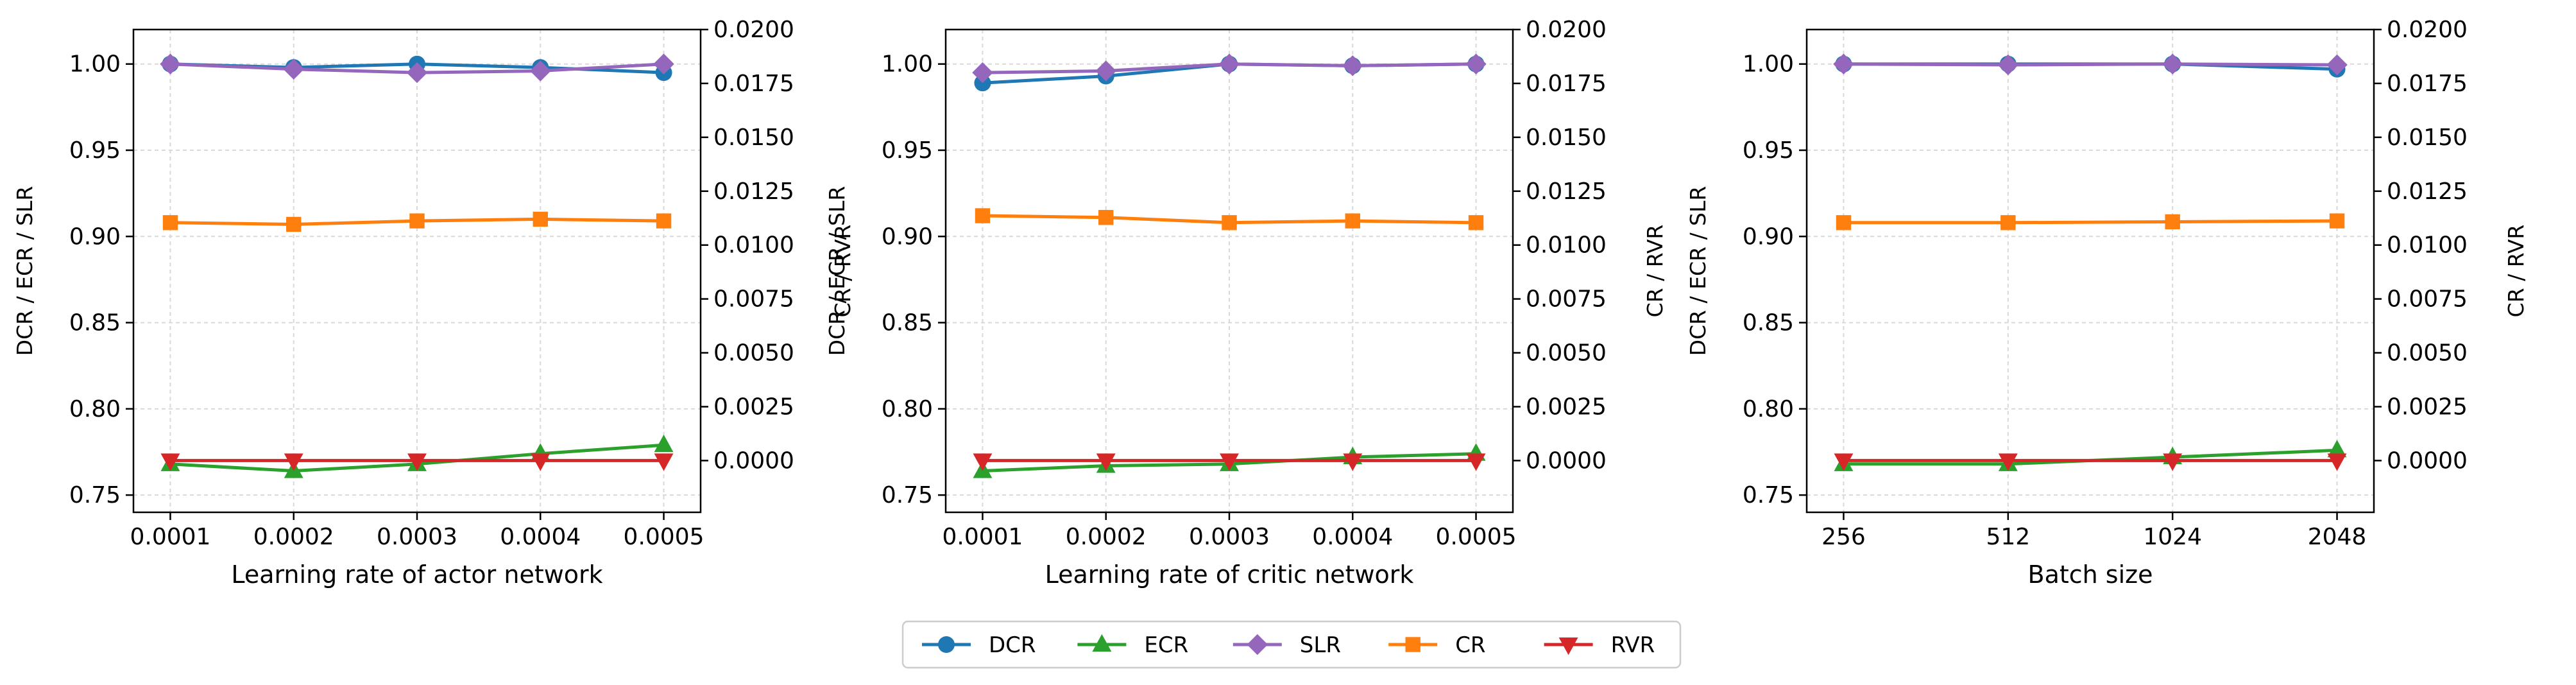 Image resolution: width=2576 pixels, height=685 pixels. I want to click on y-axis-label-left: DCR / ECR / SLR, so click(24, 271).